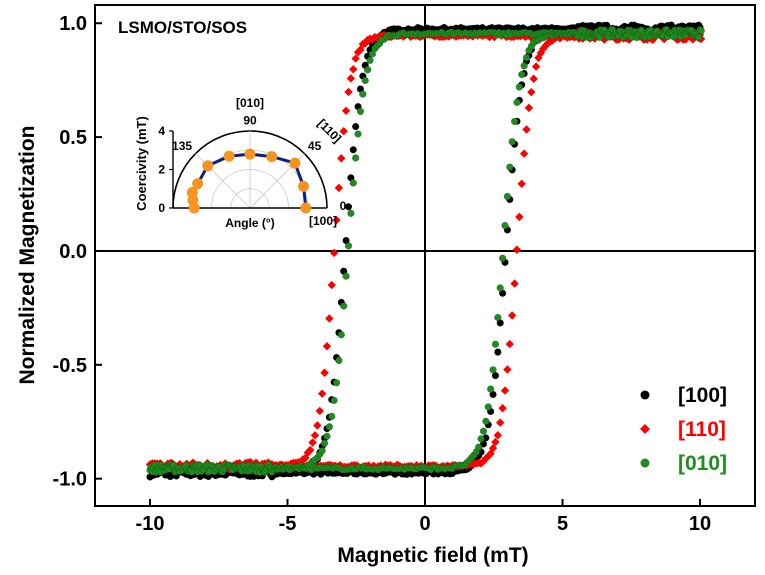 Image resolution: width=765 pixels, height=575 pixels. I want to click on inset-y-title: Coercivity (mT), so click(141, 163).